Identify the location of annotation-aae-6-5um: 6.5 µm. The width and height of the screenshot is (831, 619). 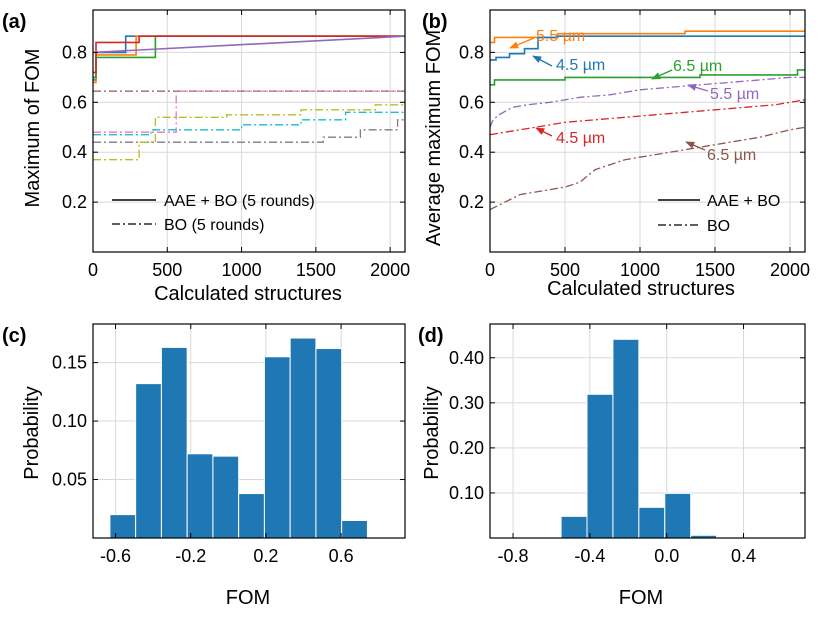
(697, 66).